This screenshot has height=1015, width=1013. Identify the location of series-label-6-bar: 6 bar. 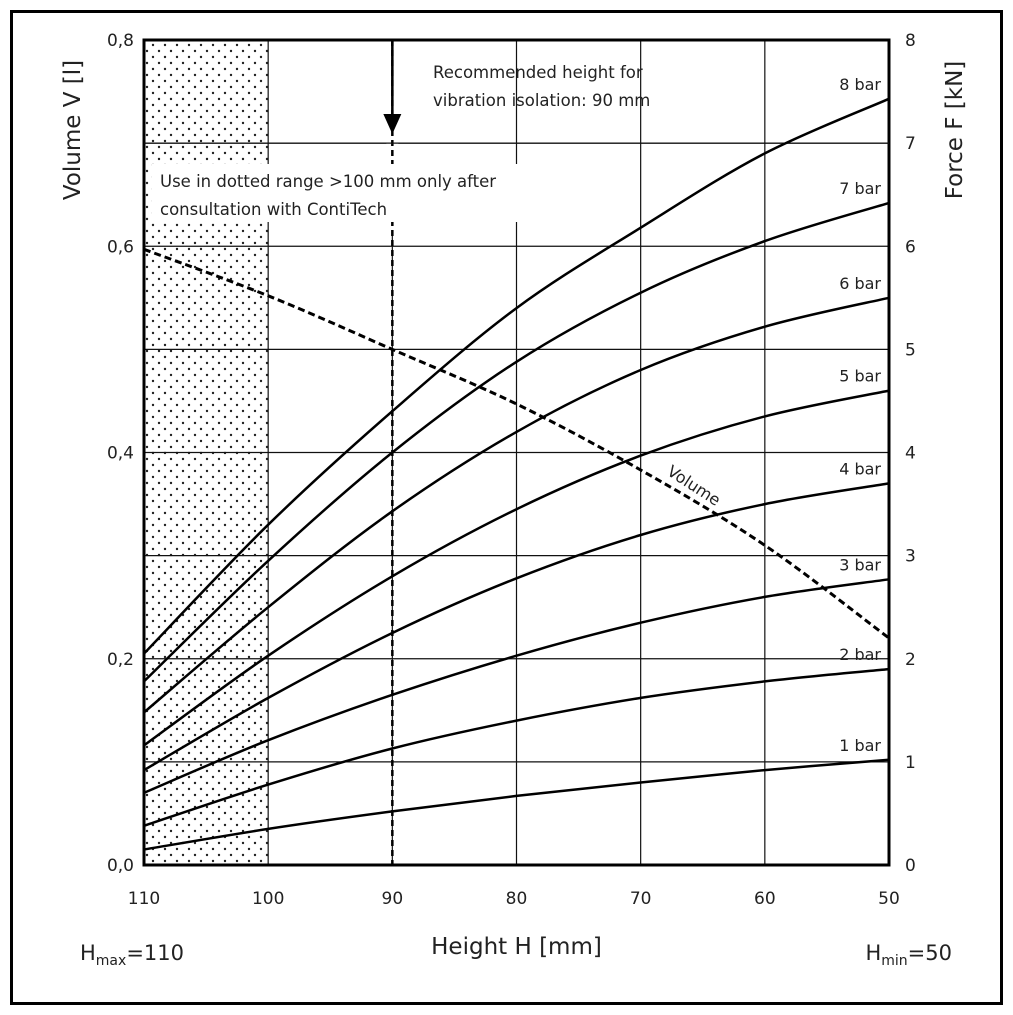
(860, 283).